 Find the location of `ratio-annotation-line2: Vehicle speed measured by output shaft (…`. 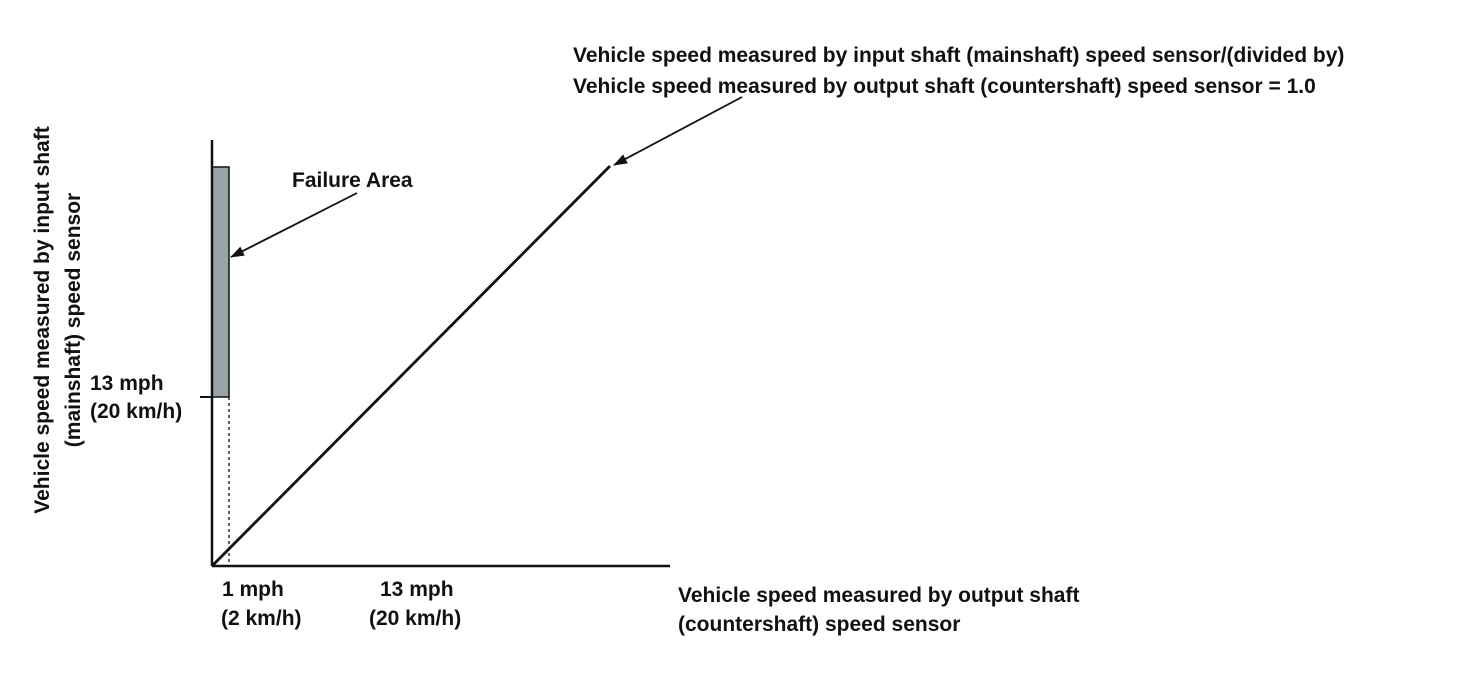

ratio-annotation-line2: Vehicle speed measured by output shaft (… is located at coordinates (944, 86).